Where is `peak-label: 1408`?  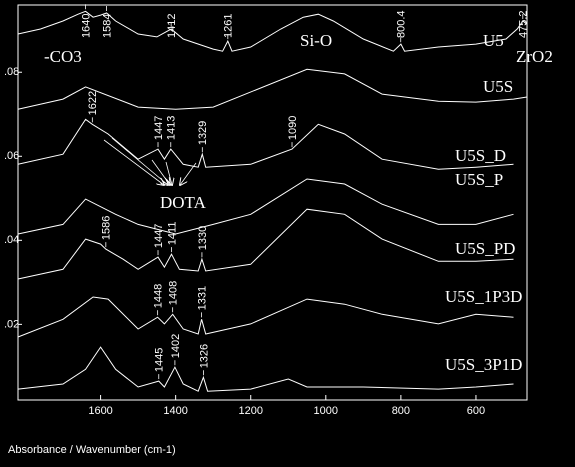
peak-label: 1408 is located at coordinates (174, 293).